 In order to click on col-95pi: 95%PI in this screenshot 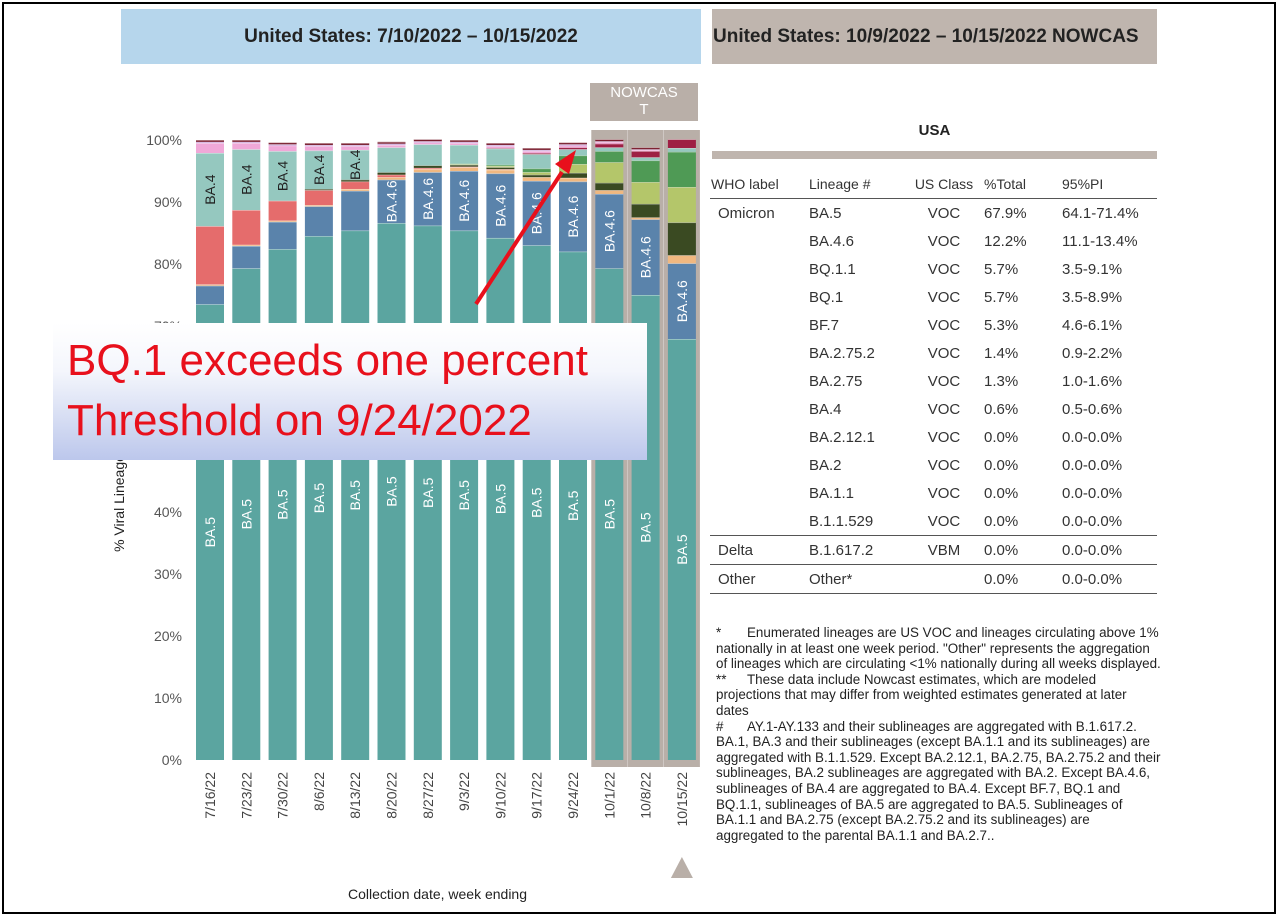, I will do `click(1103, 185)`.